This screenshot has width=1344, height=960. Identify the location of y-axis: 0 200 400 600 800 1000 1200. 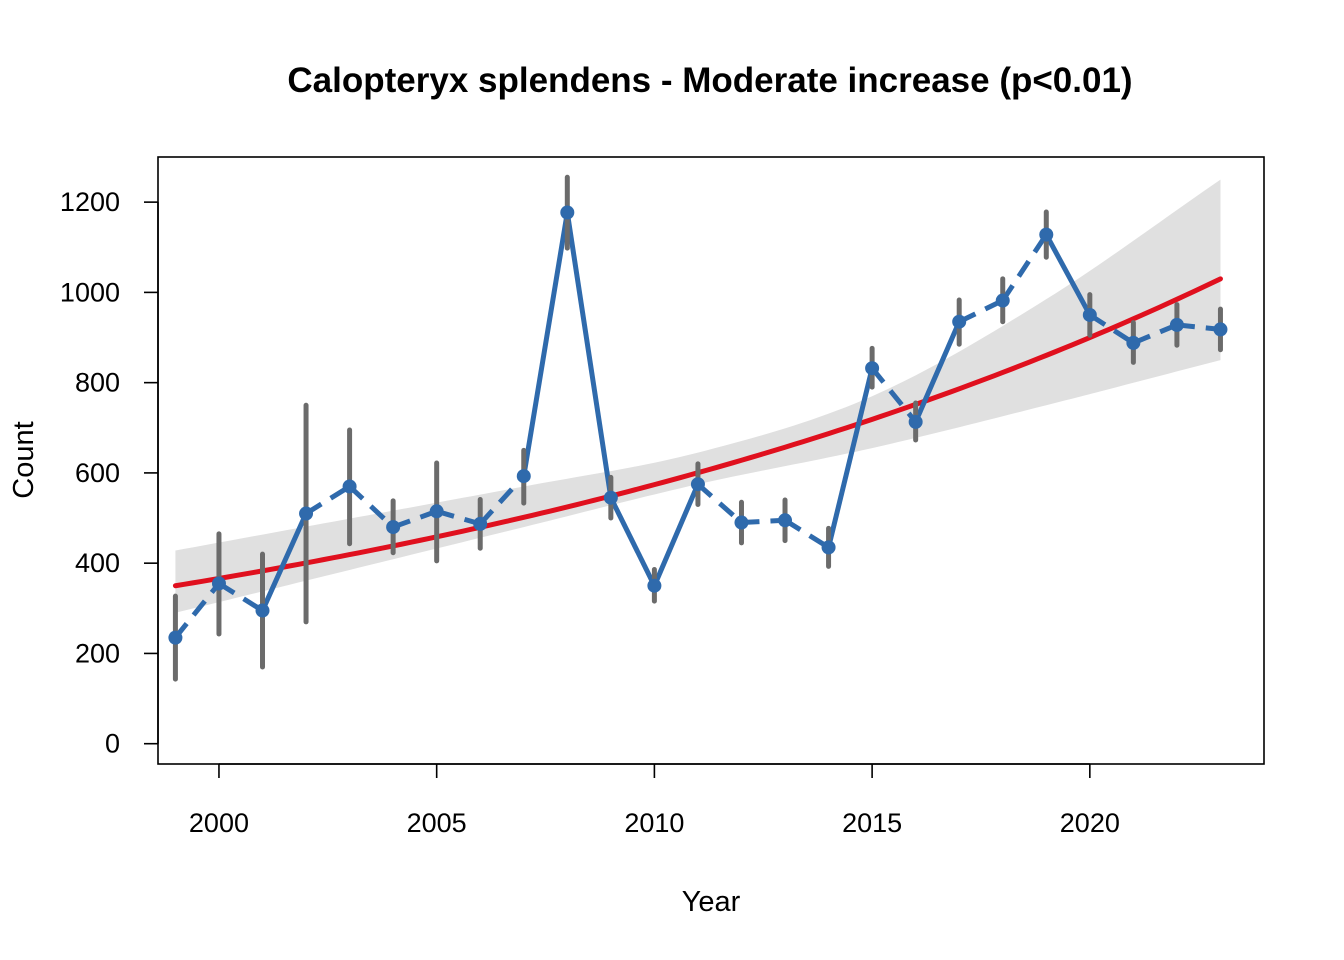
(109, 473).